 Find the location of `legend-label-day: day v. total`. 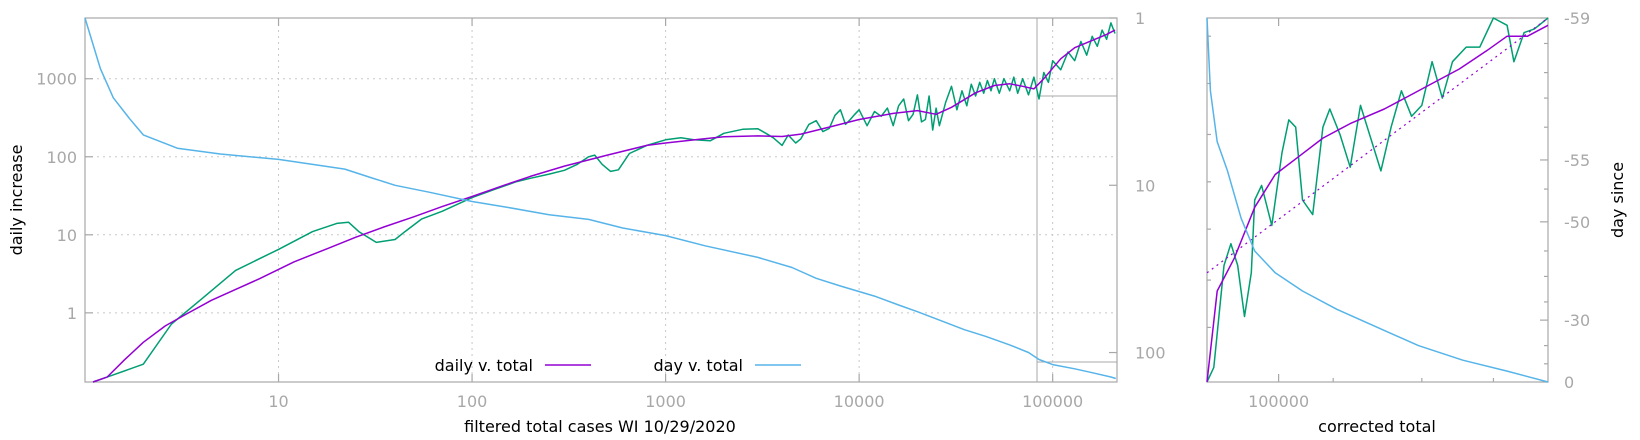

legend-label-day: day v. total is located at coordinates (699, 365).